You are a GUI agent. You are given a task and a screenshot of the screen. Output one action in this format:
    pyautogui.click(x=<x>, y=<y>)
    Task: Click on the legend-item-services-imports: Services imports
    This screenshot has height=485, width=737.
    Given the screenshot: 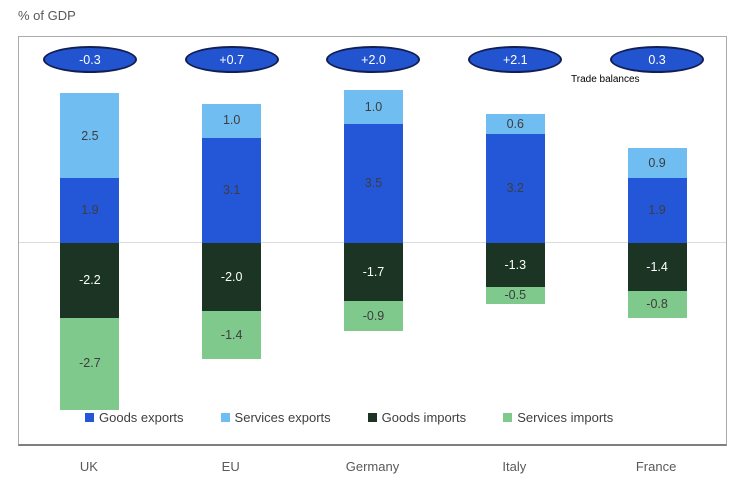 What is the action you would take?
    pyautogui.click(x=558, y=417)
    